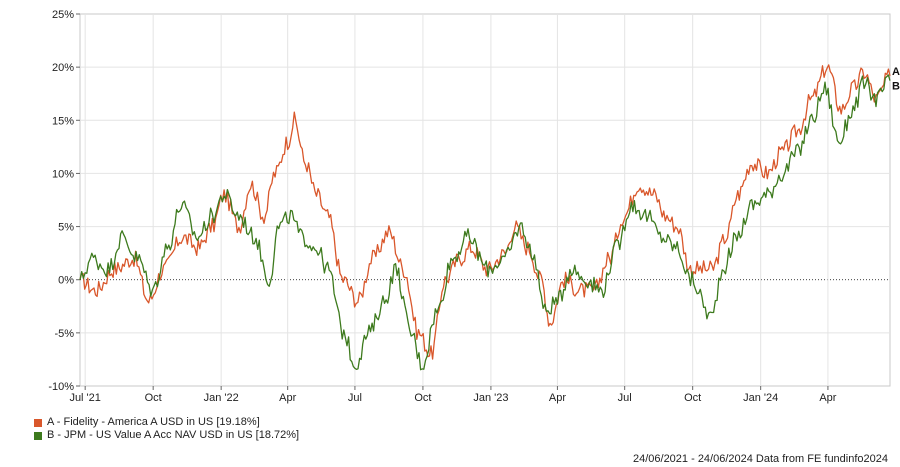 Image resolution: width=900 pixels, height=467 pixels. Describe the element at coordinates (760, 398) in the screenshot. I see `x-tick-label: Jan '24` at that location.